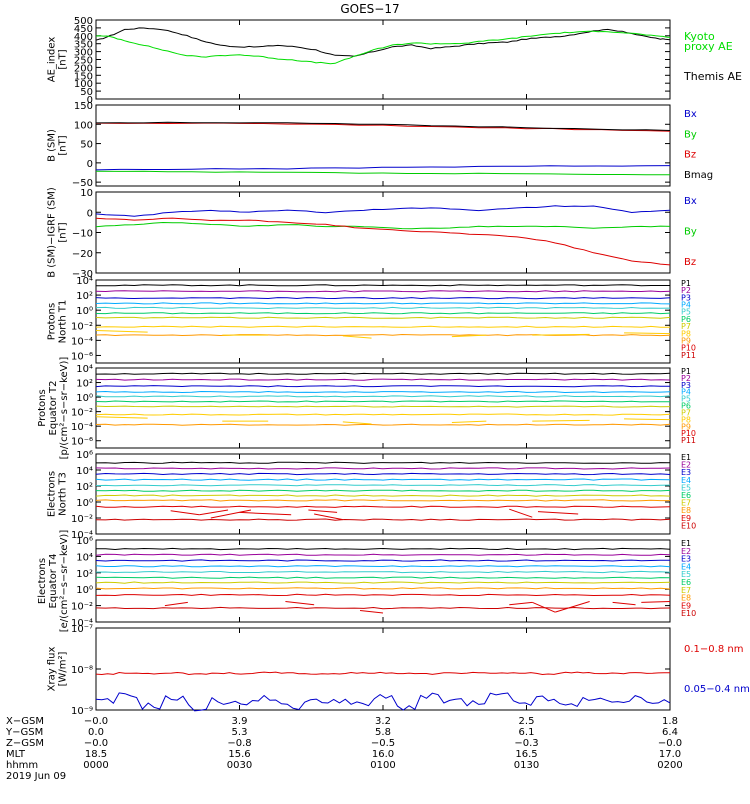  What do you see at coordinates (686, 385) in the screenshot?
I see `legend-entry: P3` at bounding box center [686, 385].